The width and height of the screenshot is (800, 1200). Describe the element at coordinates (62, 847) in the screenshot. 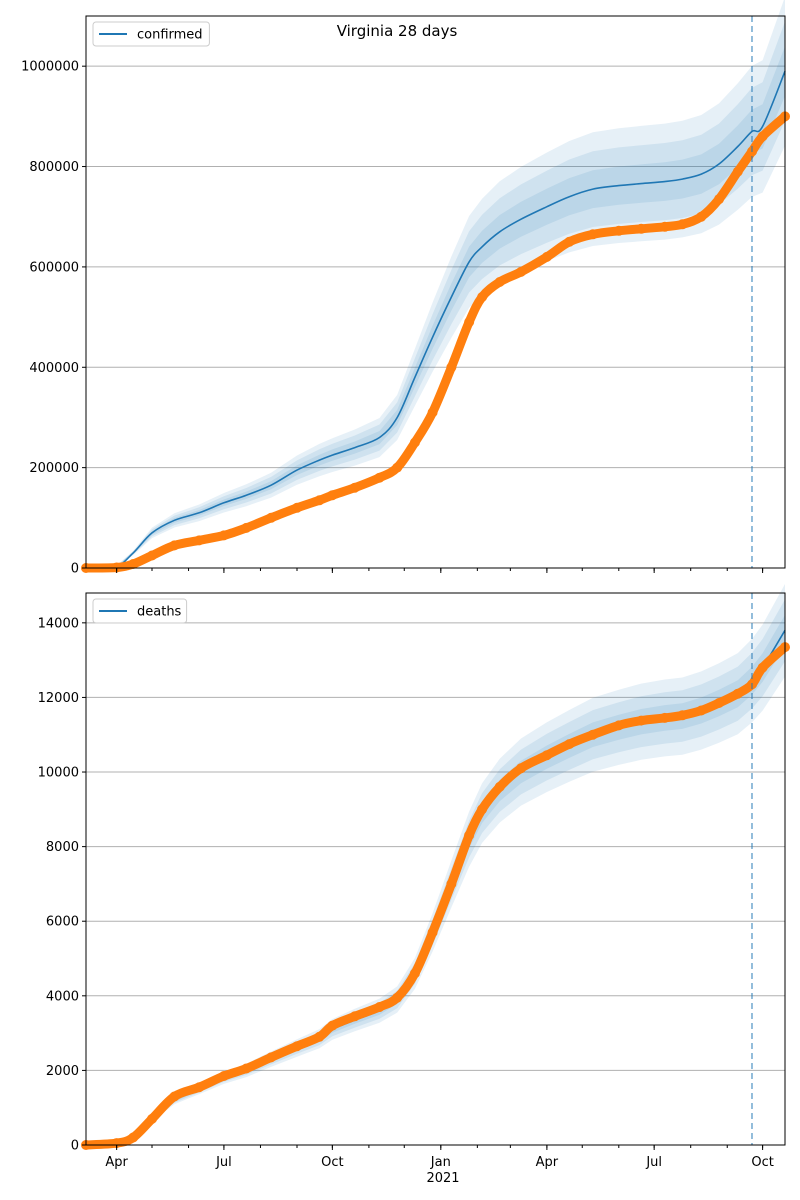

I see `y-tick-label: 8000` at that location.